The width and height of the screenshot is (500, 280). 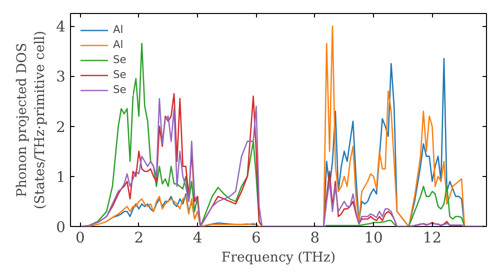 What do you see at coordinates (61, 127) in the screenshot?
I see `y-tick-label: 2` at bounding box center [61, 127].